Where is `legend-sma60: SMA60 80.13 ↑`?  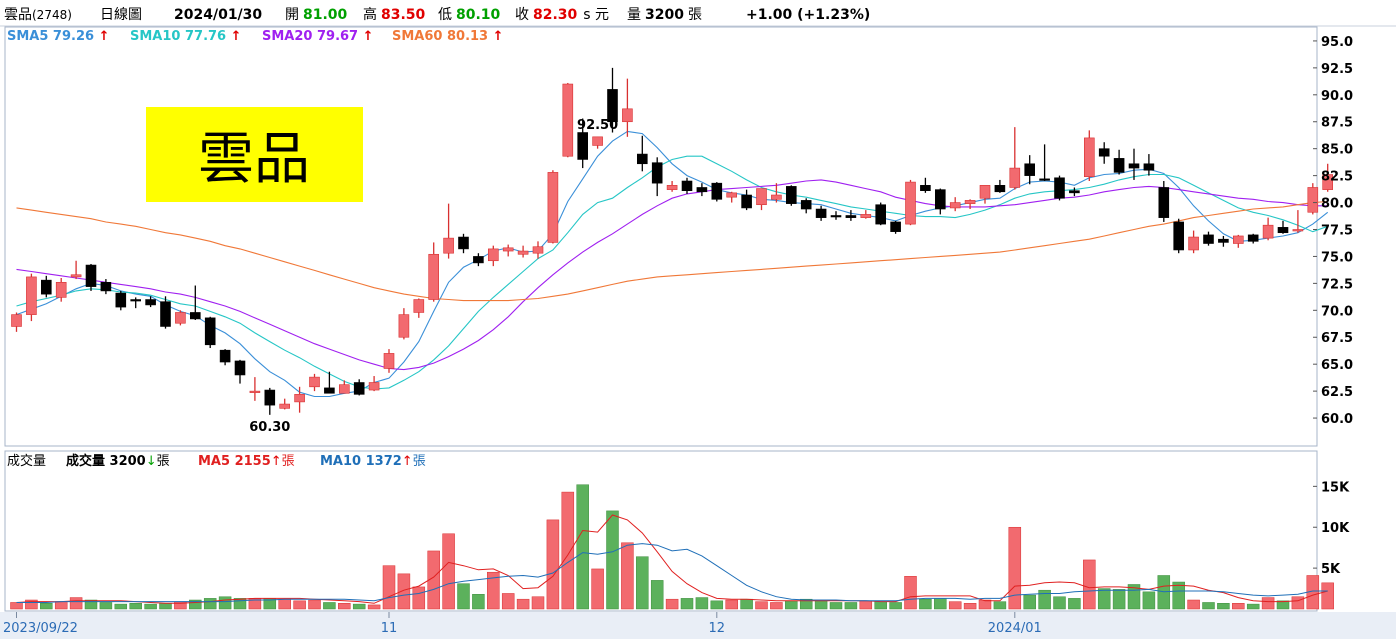 legend-sma60: SMA60 80.13 ↑ is located at coordinates (448, 36).